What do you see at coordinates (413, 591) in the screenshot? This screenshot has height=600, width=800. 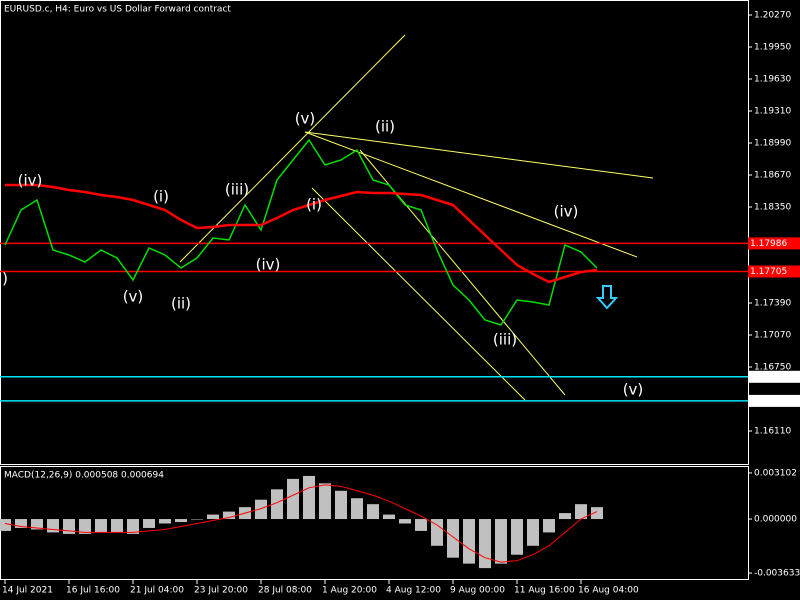 I see `x-tick-label: 4 Aug 12:00` at bounding box center [413, 591].